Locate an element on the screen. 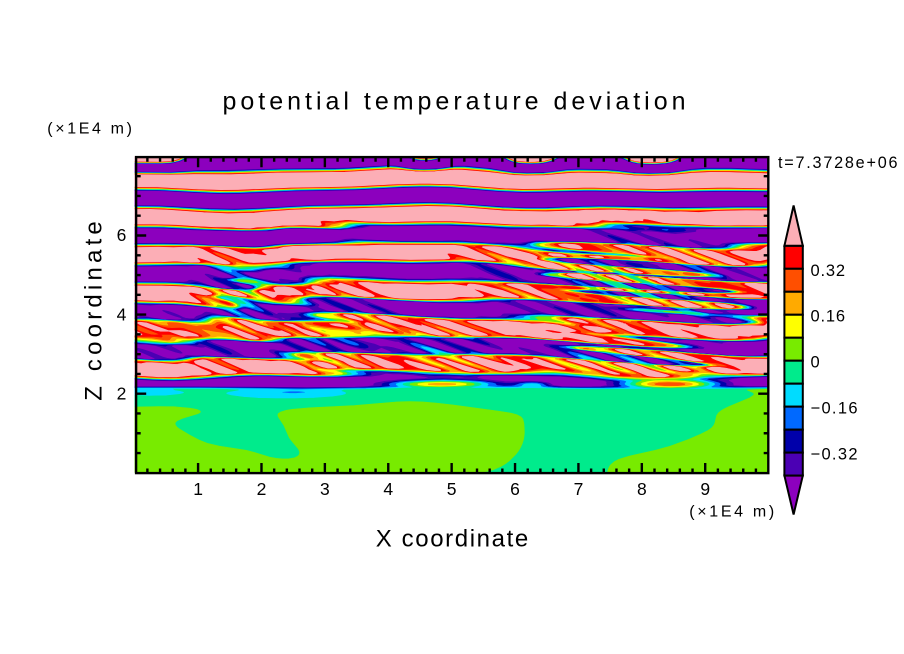 Image resolution: width=904 pixels, height=654 pixels. svg-text: 1 is located at coordinates (198, 489).